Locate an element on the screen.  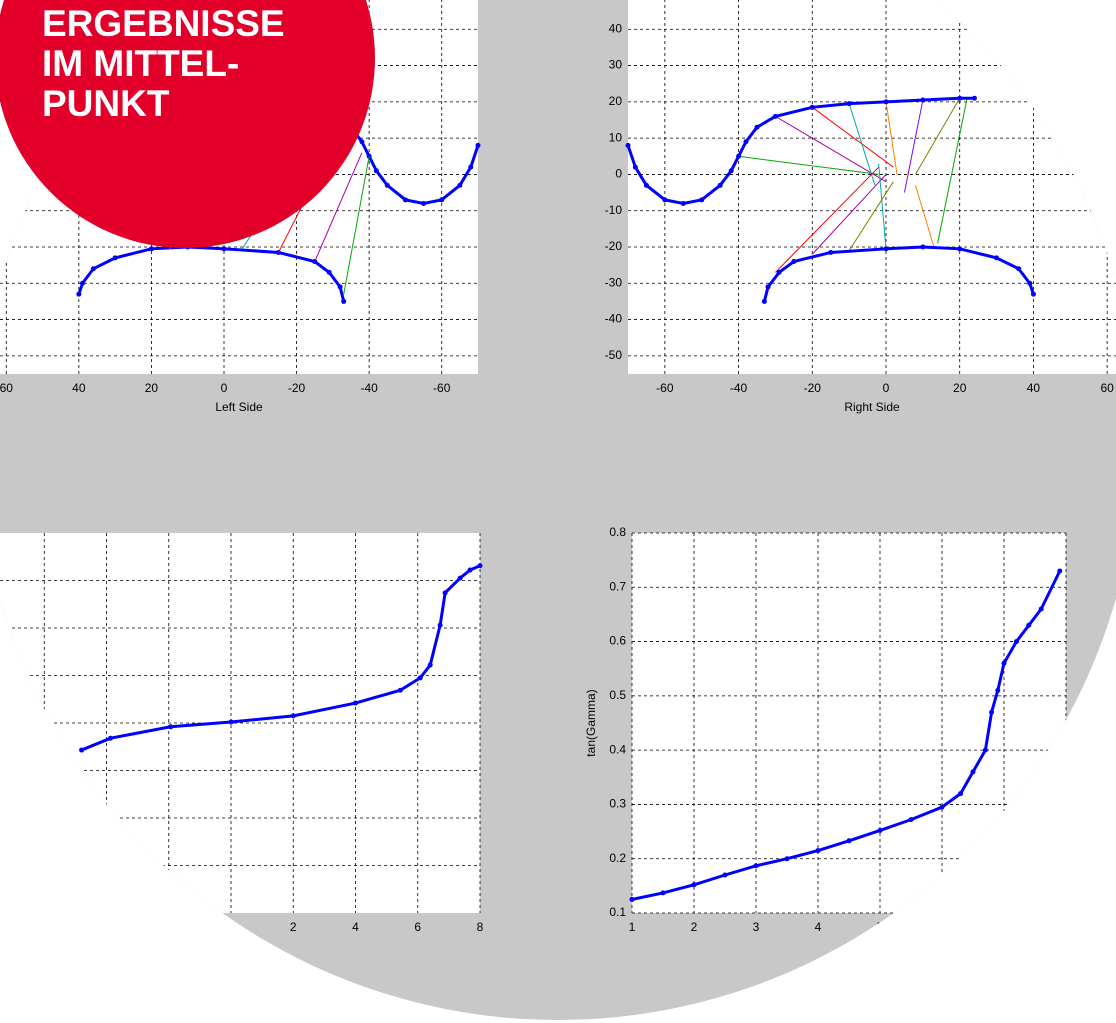
x-tick-label: 1 is located at coordinates (632, 927).